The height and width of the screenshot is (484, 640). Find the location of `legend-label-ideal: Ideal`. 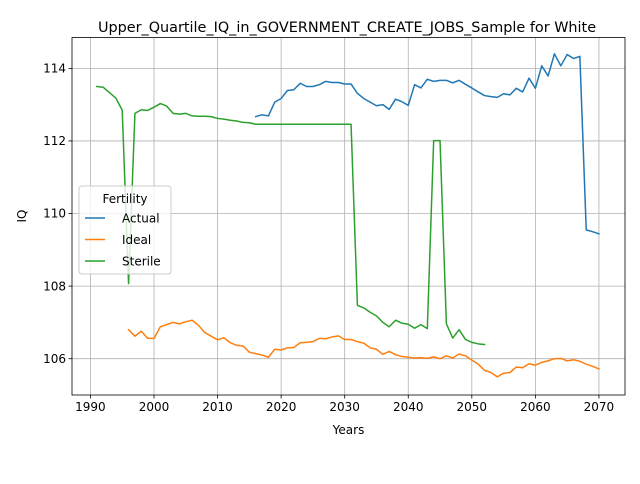

legend-label-ideal: Ideal is located at coordinates (136, 240).